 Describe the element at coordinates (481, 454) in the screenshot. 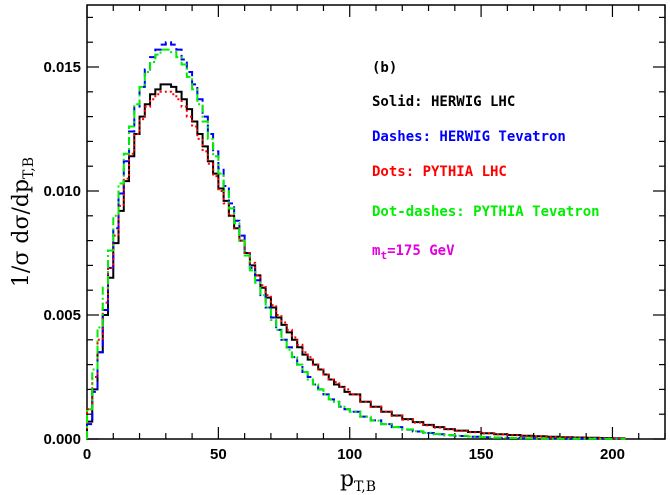

I see `x-tick-label: 150` at that location.